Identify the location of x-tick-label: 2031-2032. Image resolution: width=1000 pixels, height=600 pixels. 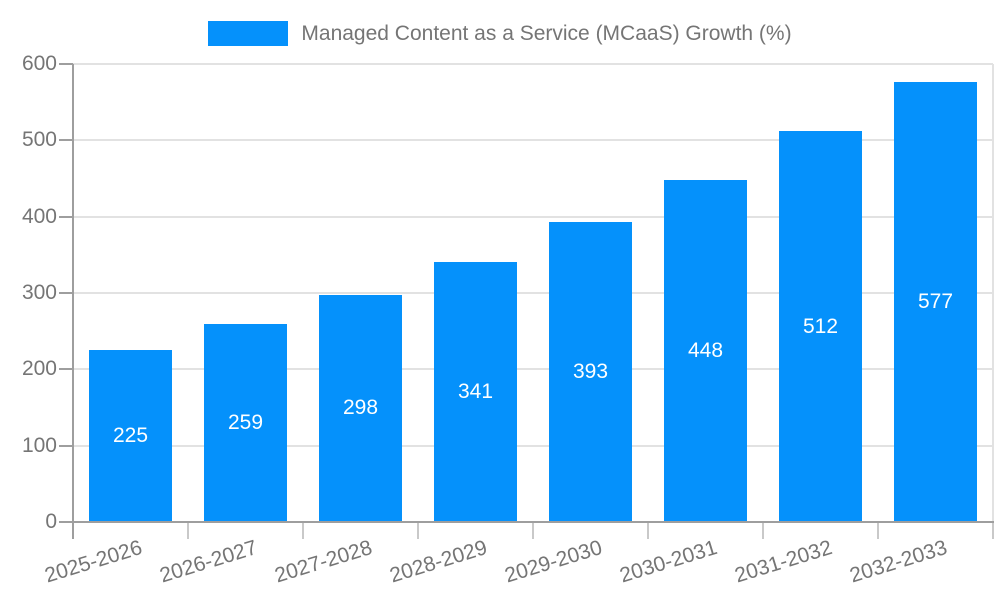
(783, 562).